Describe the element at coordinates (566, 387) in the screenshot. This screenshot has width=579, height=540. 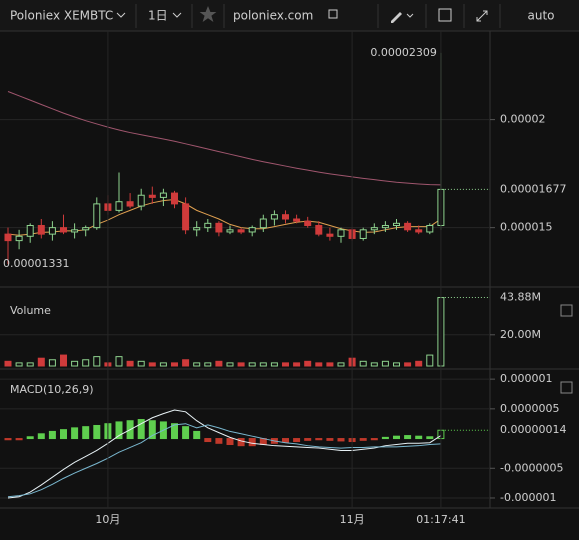
I see `close-macd` at that location.